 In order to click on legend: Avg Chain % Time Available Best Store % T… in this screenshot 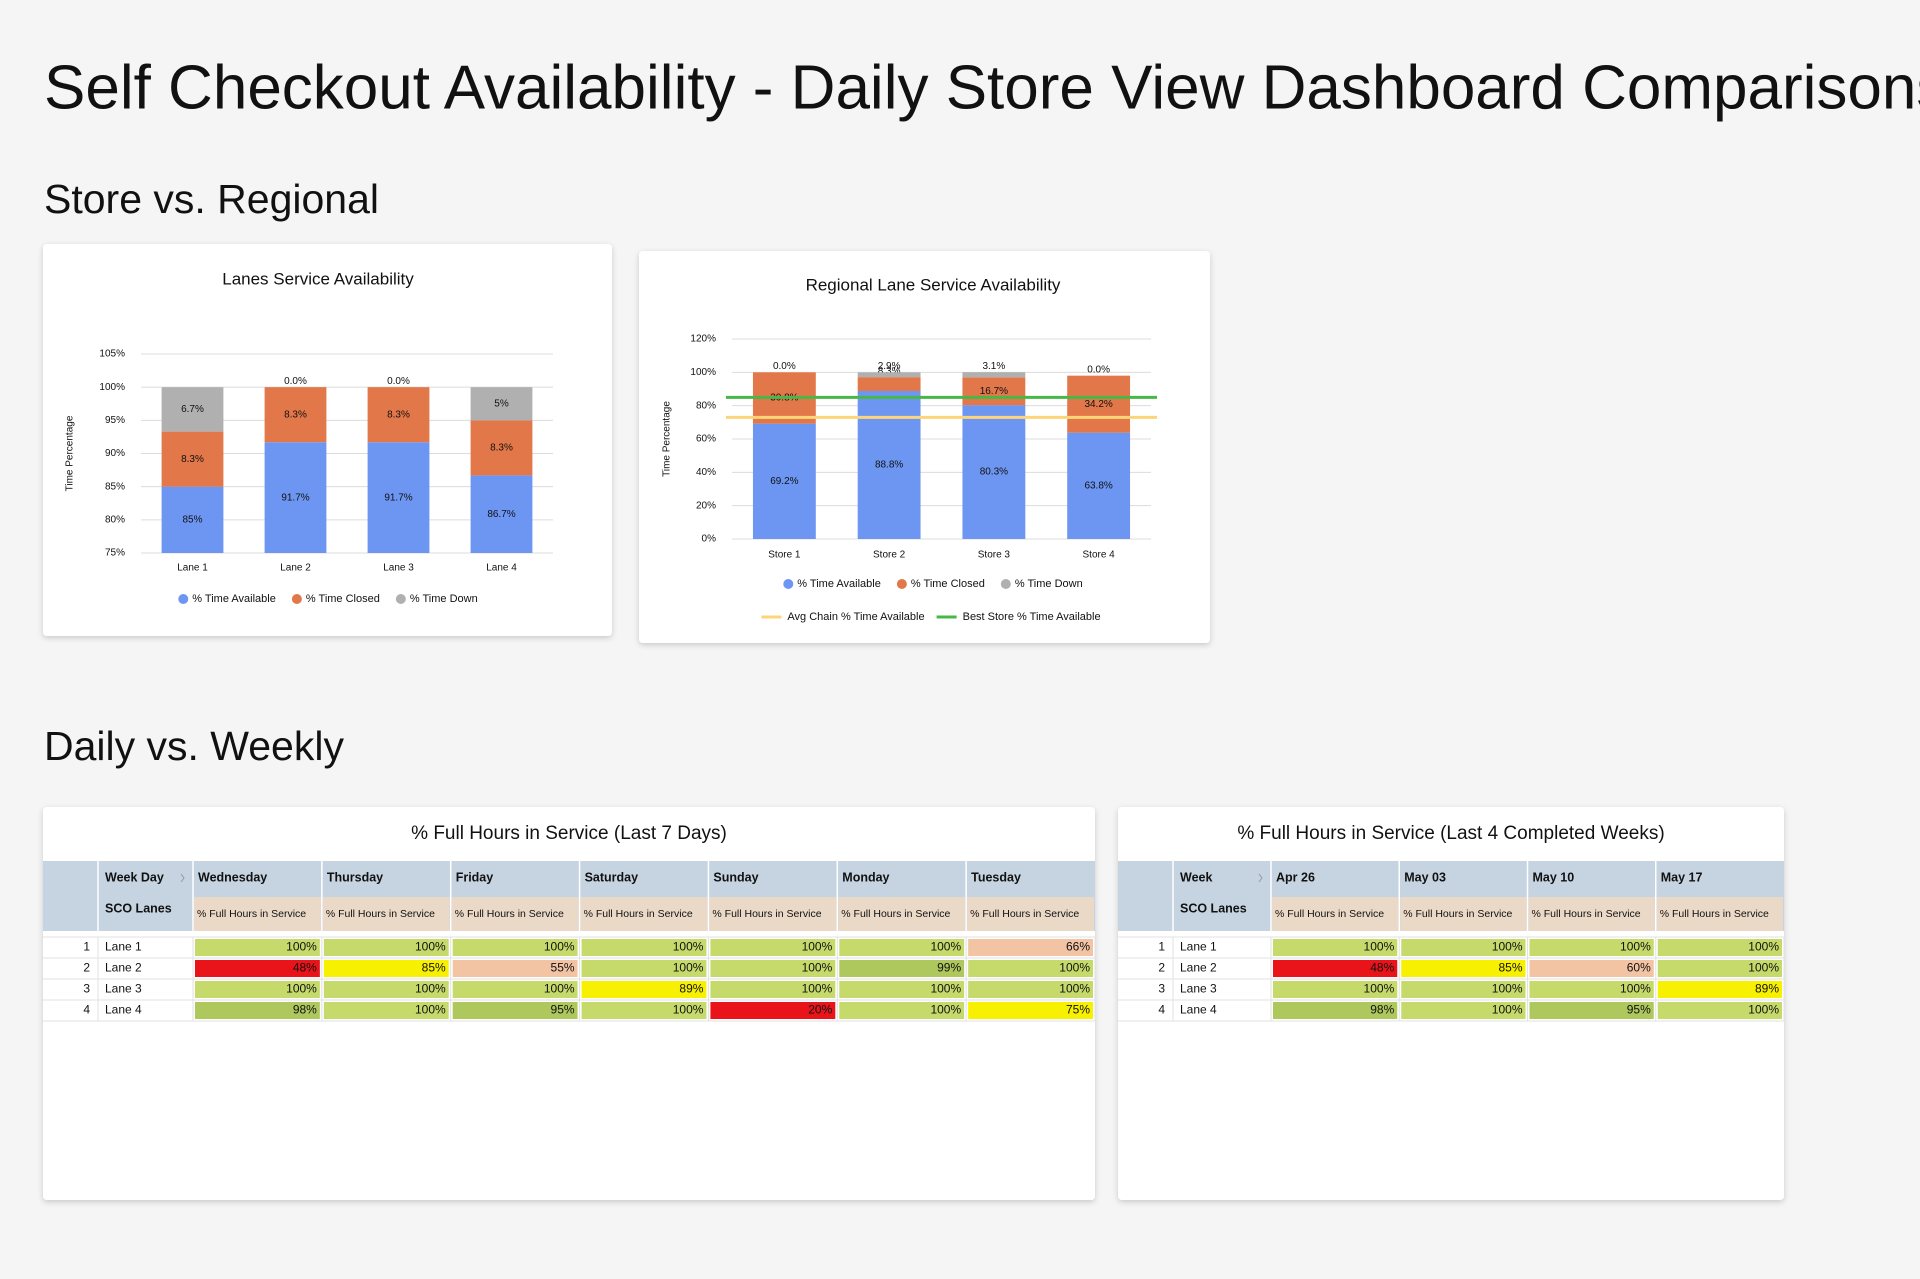, I will do `click(931, 617)`.